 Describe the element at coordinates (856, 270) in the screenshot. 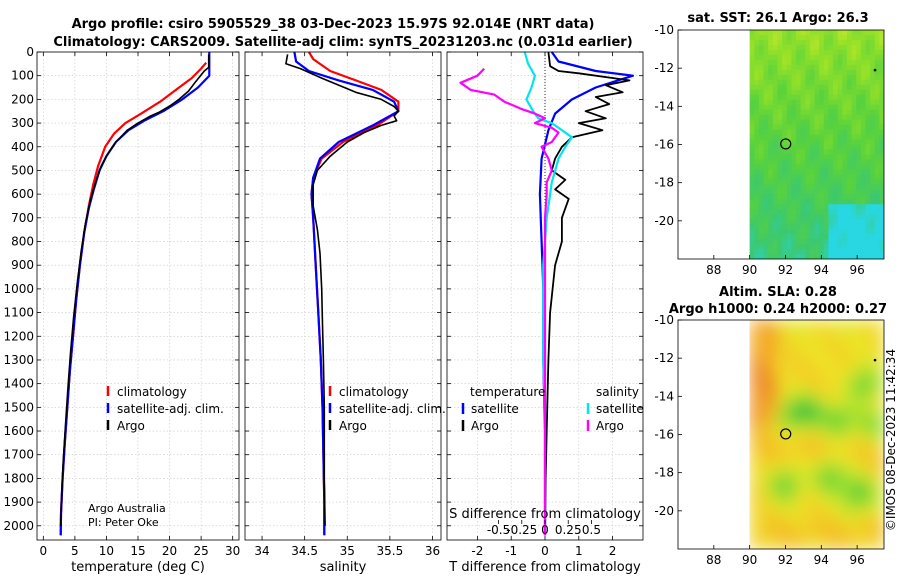

I see `map-x-tick-label: 96` at that location.